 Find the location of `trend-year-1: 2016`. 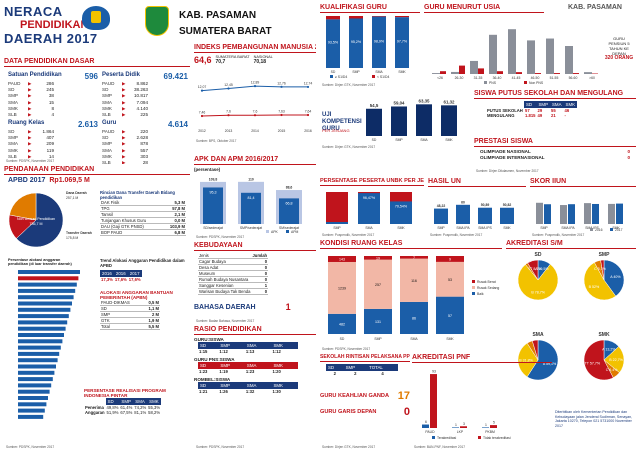

trend-year-1: 2016 is located at coordinates (107, 273).